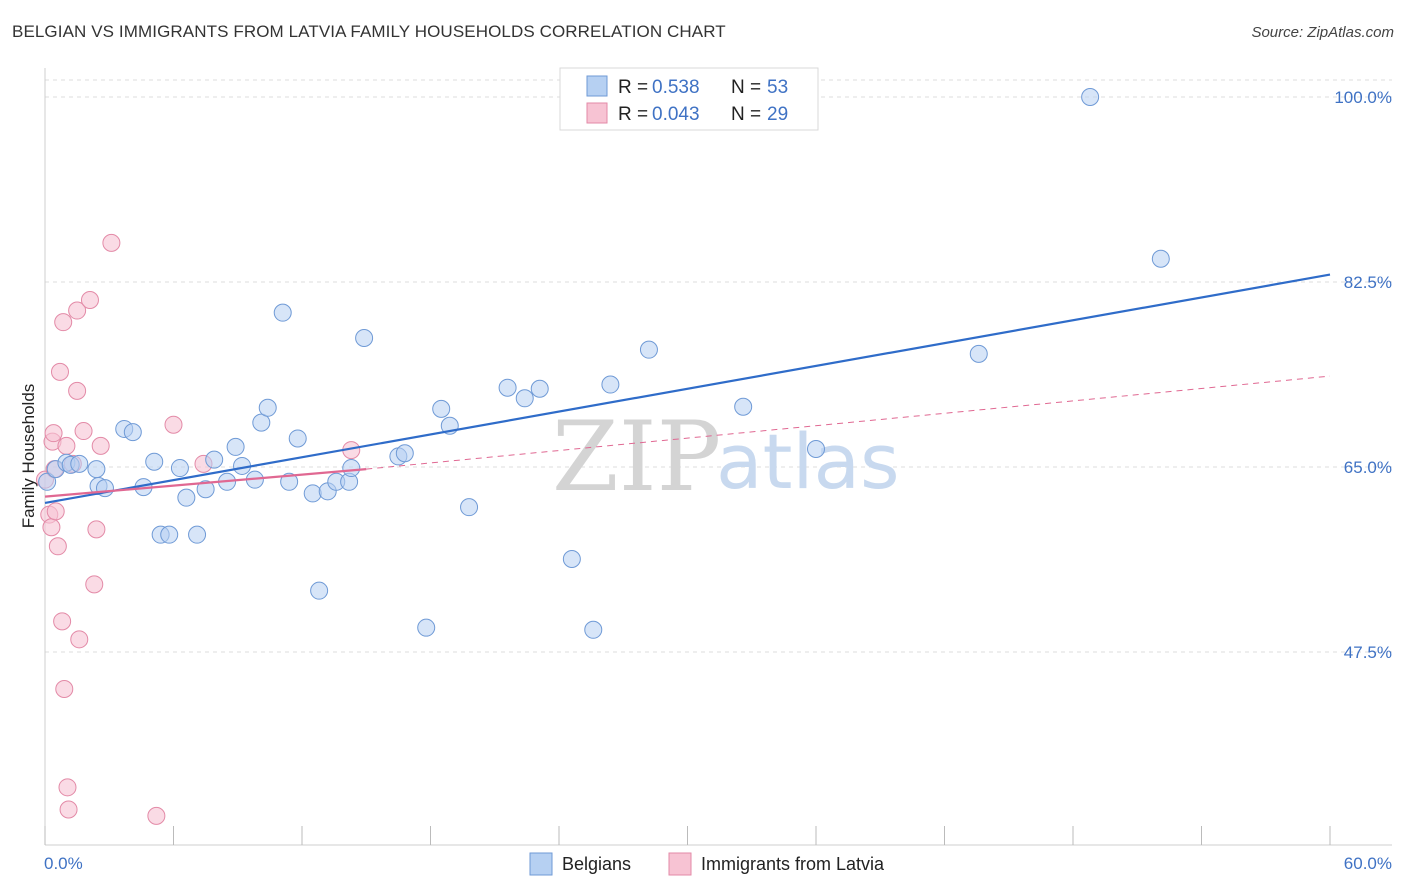  What do you see at coordinates (746, 87) in the screenshot?
I see `legend-n-label-belgians: N =` at bounding box center [746, 87].